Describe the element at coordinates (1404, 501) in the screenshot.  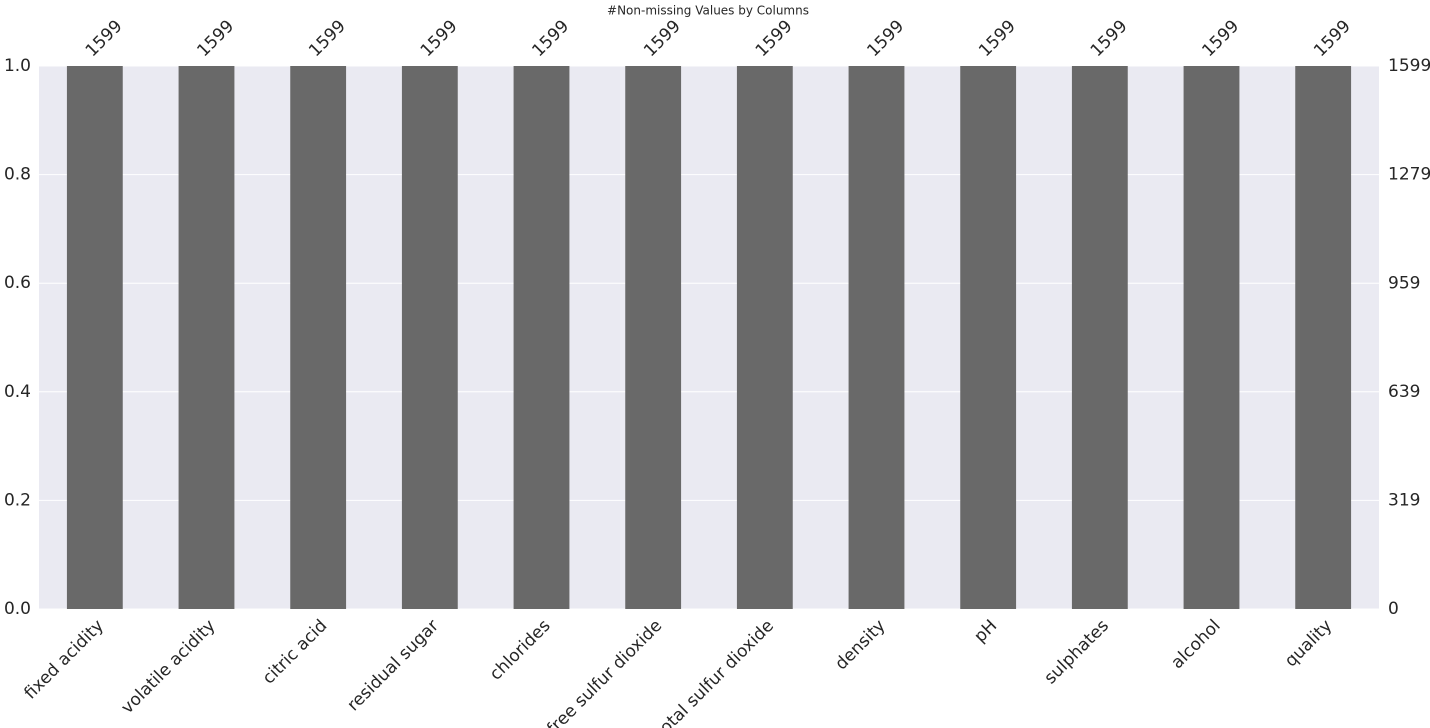
I see `y2-tick-label: 319` at that location.